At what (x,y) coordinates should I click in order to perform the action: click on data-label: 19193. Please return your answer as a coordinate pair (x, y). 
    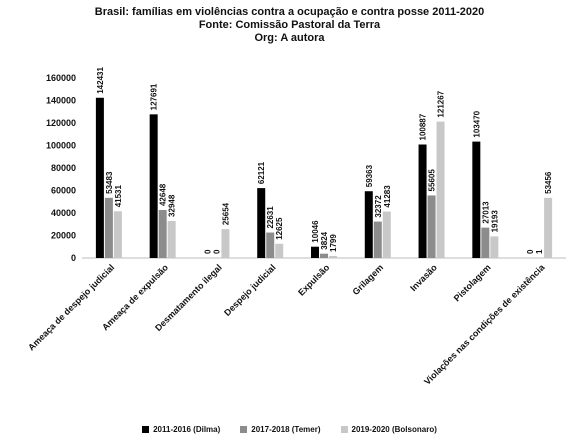
    Looking at the image, I should click on (494, 221).